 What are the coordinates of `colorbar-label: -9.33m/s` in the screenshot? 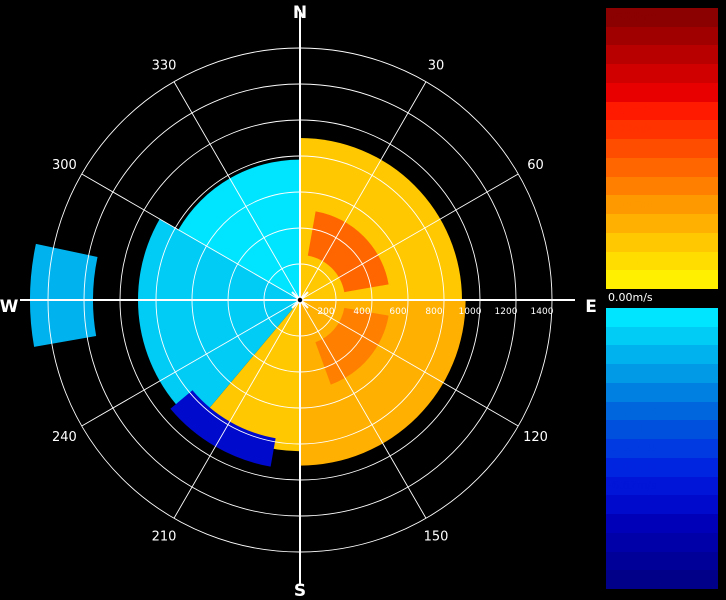 It's located at (632, 560).